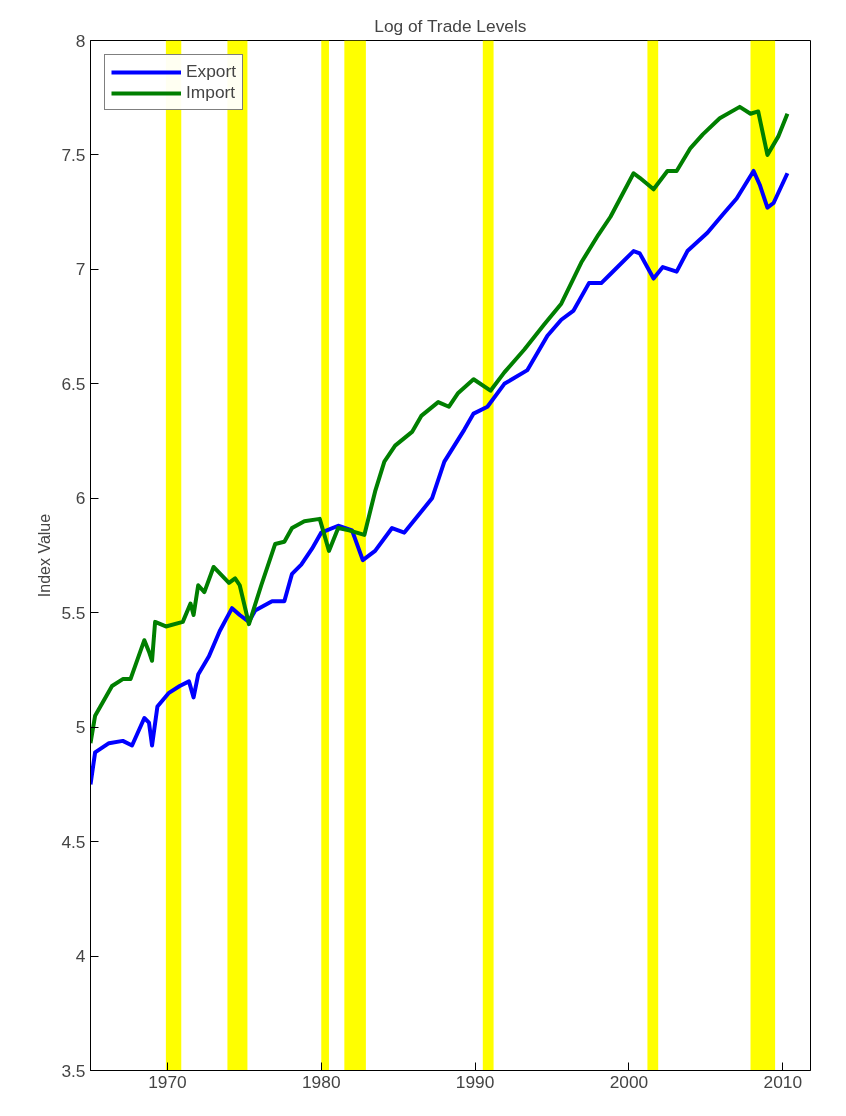 The width and height of the screenshot is (846, 1116). What do you see at coordinates (73, 383) in the screenshot?
I see `y-tick-label: 6.5` at bounding box center [73, 383].